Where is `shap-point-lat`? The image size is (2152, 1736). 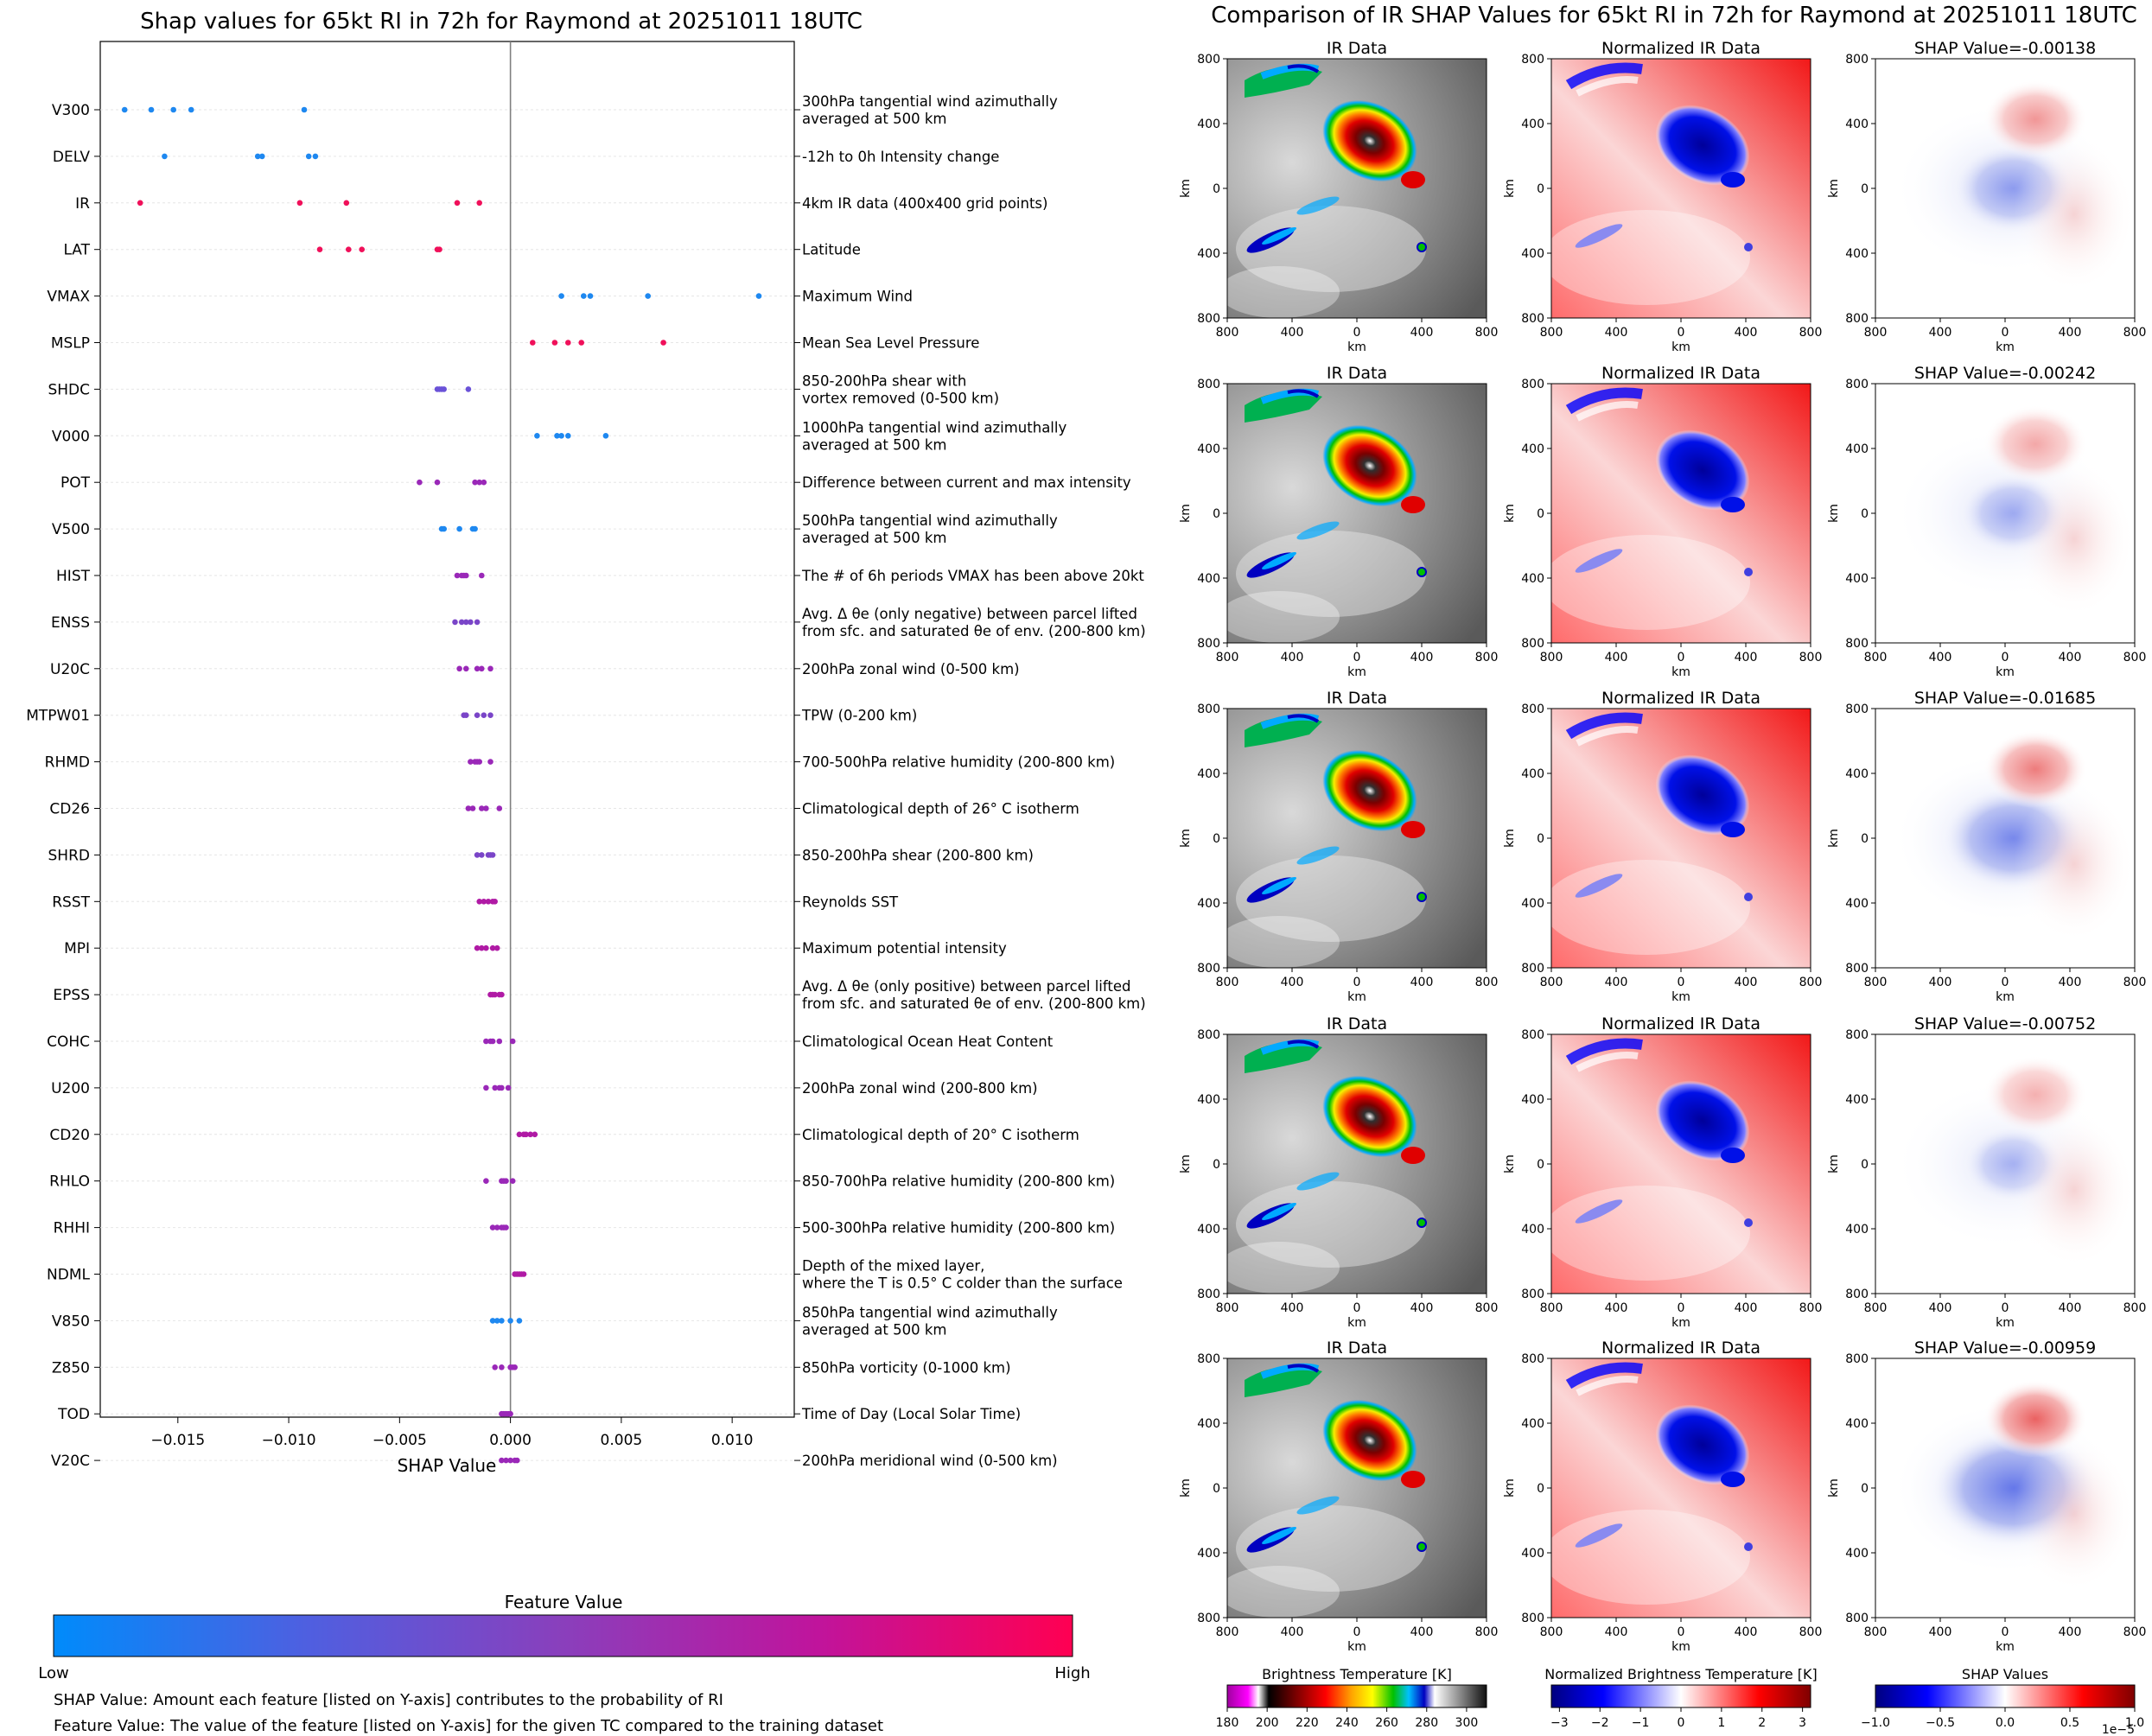
shap-point-lat is located at coordinates (439, 249).